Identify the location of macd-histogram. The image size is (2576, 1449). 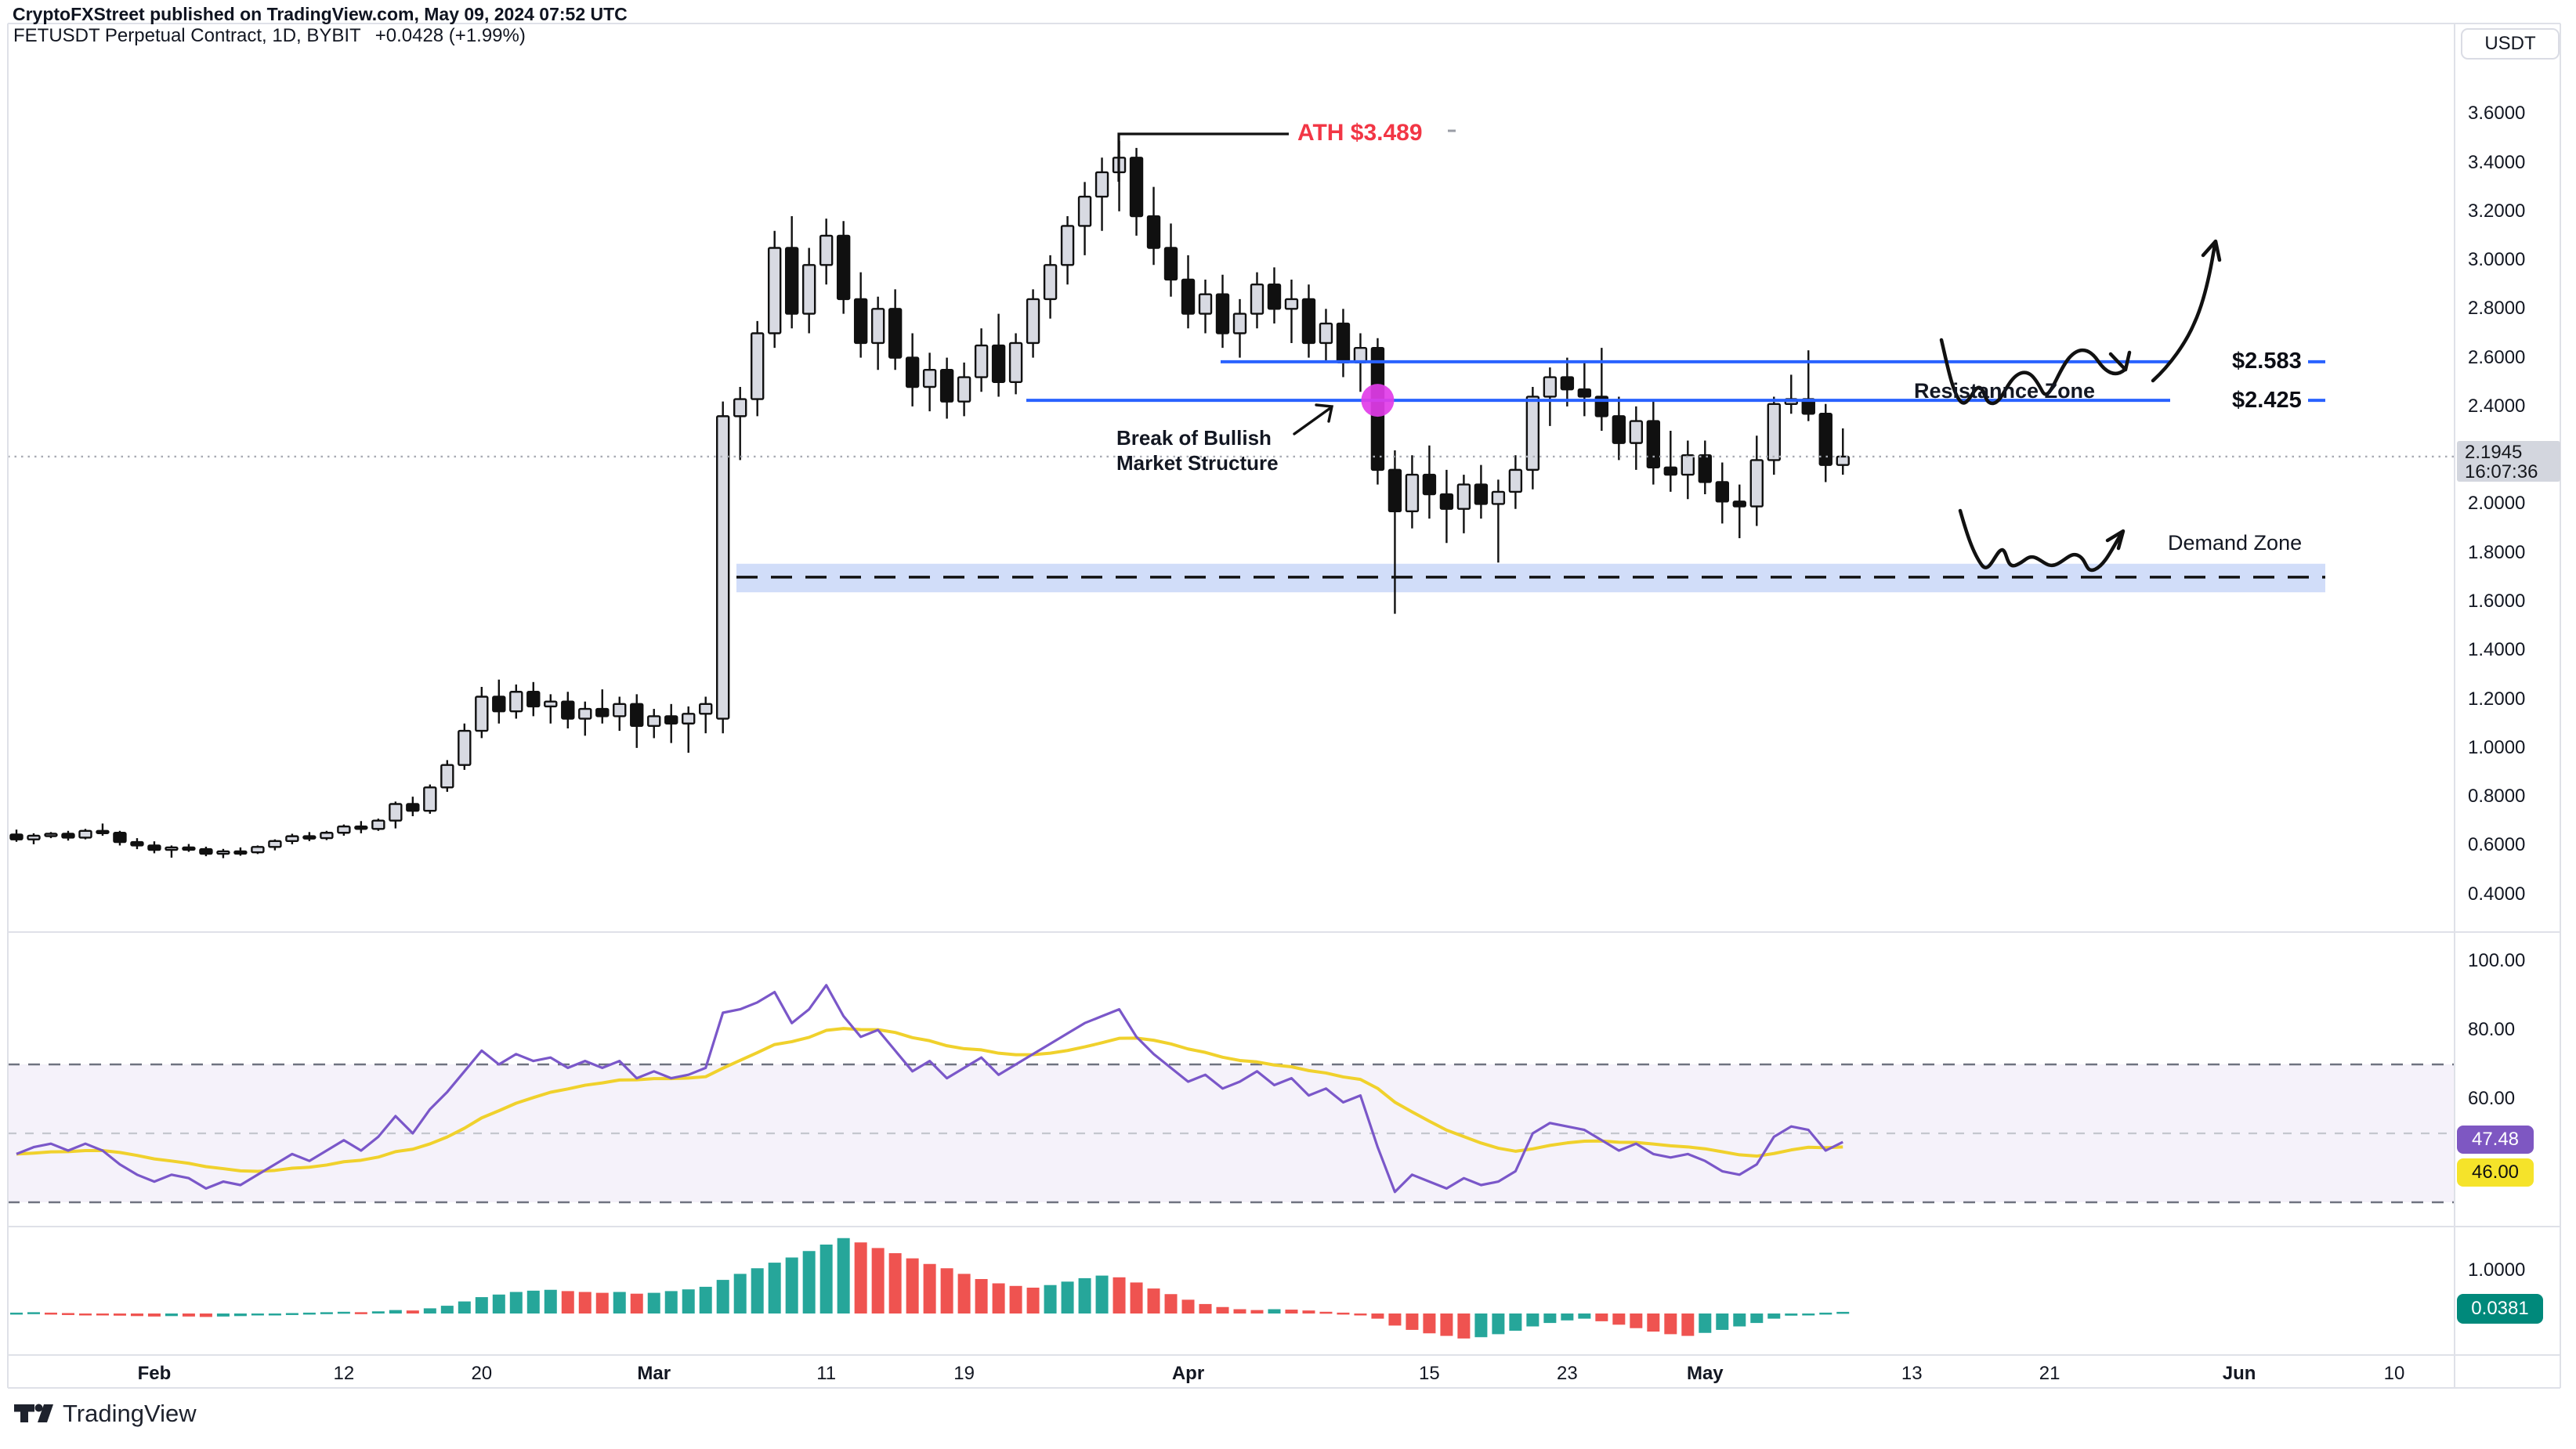
(930, 1288).